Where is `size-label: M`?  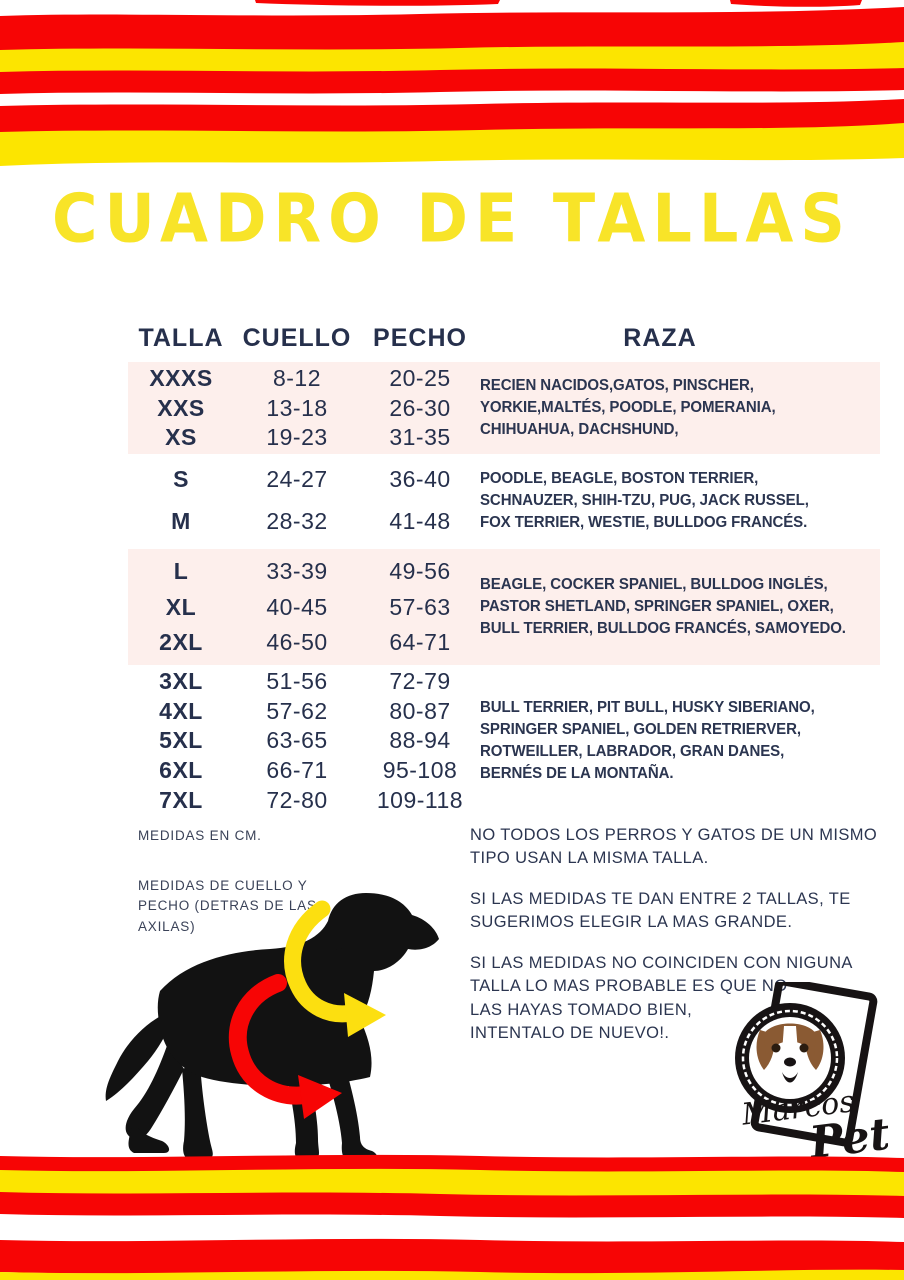
size-label: M is located at coordinates (181, 520).